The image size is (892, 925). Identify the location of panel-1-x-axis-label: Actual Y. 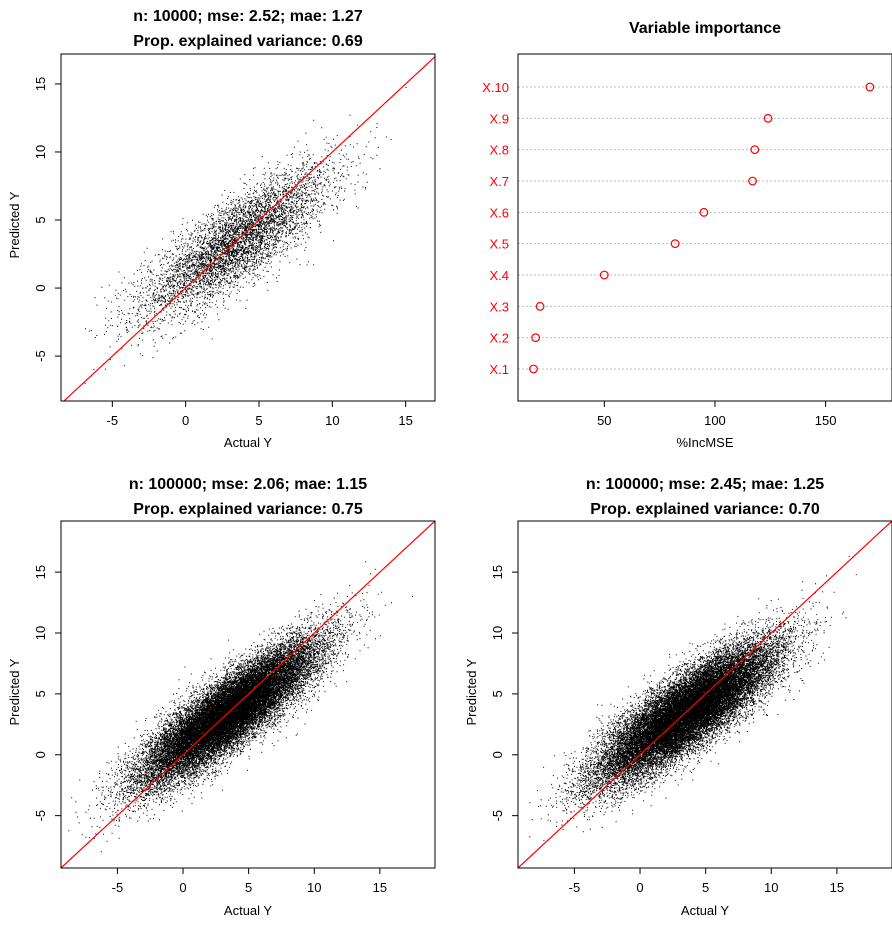
(248, 442).